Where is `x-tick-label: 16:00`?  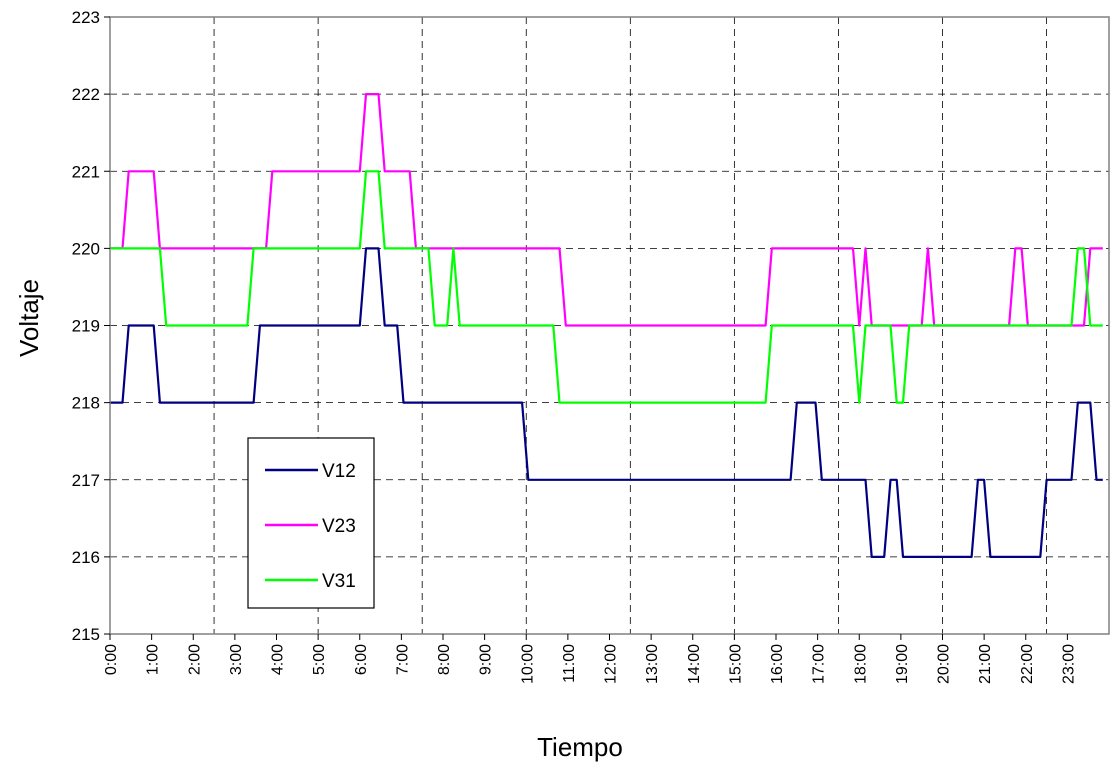 x-tick-label: 16:00 is located at coordinates (777, 664).